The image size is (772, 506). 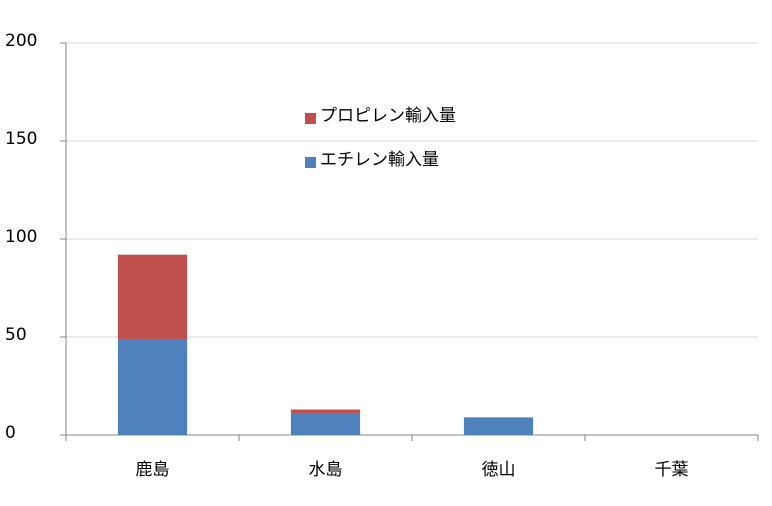 What do you see at coordinates (21, 237) in the screenshot?
I see `y-tick-label: 100` at bounding box center [21, 237].